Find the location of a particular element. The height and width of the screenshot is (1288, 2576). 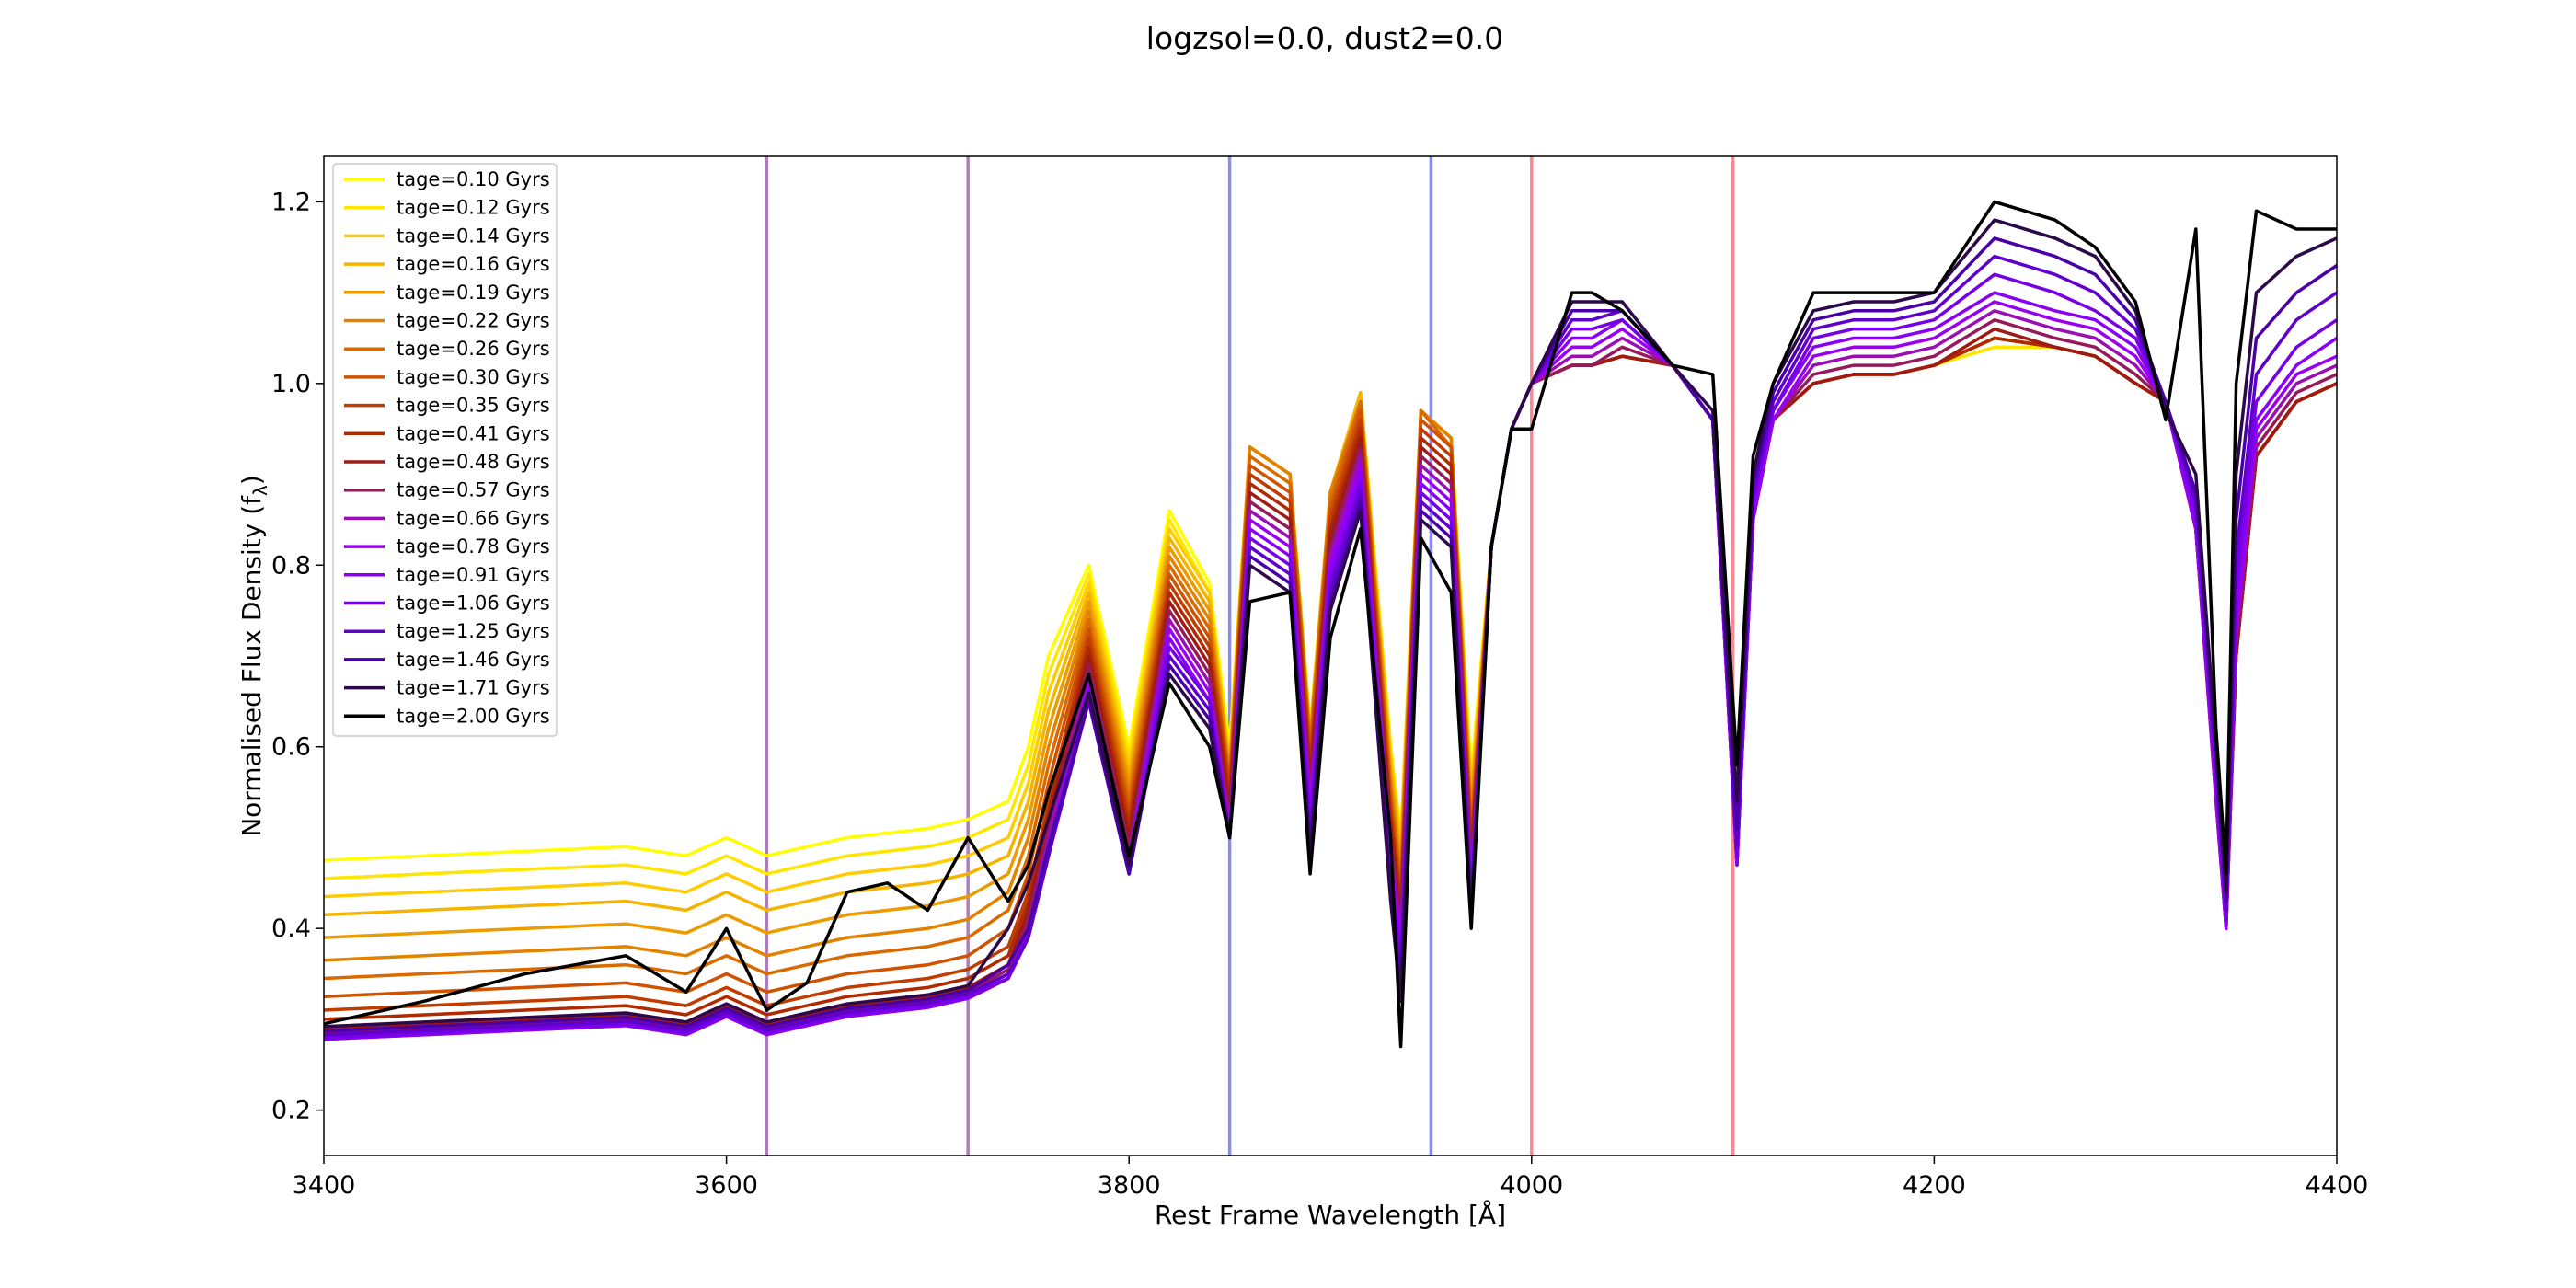

x-axis-title: Rest Frame Wavelength [Å] is located at coordinates (1330, 1214).